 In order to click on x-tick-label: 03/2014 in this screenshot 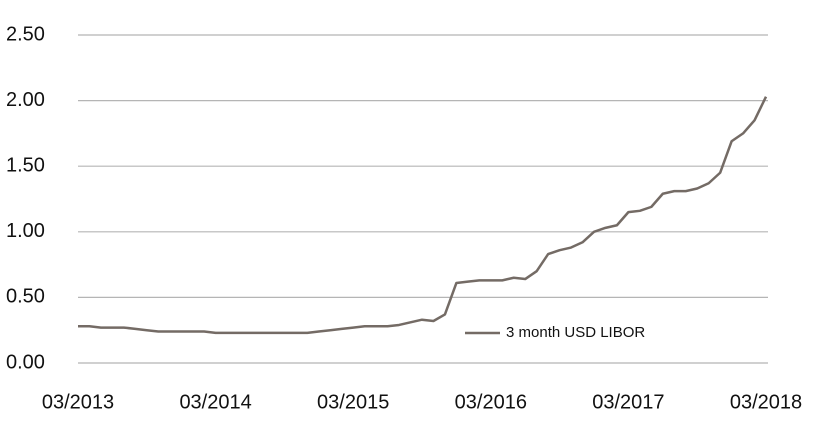, I will do `click(215, 402)`.